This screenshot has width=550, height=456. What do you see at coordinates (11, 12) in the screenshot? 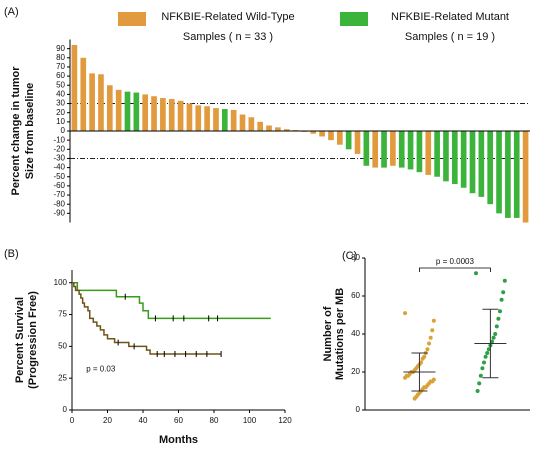
I see `panel-label: (A)` at bounding box center [11, 12].